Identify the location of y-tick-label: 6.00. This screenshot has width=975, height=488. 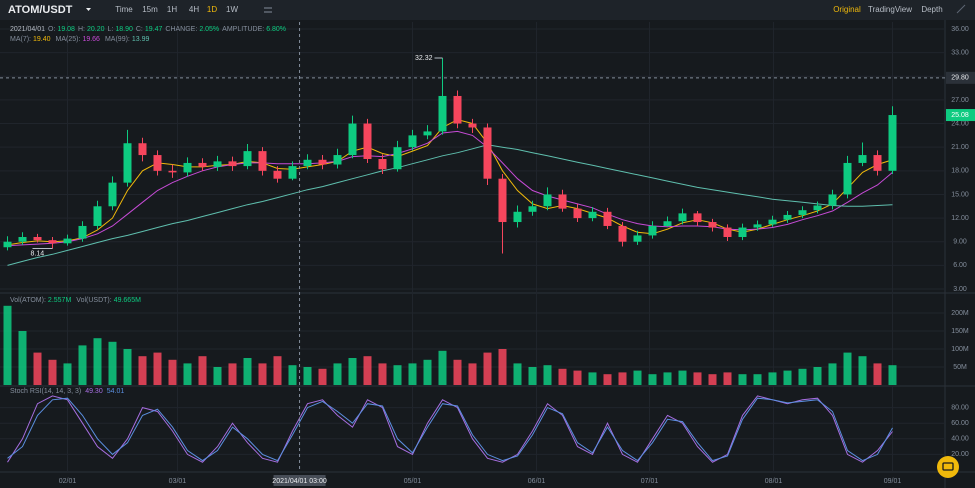
(960, 265).